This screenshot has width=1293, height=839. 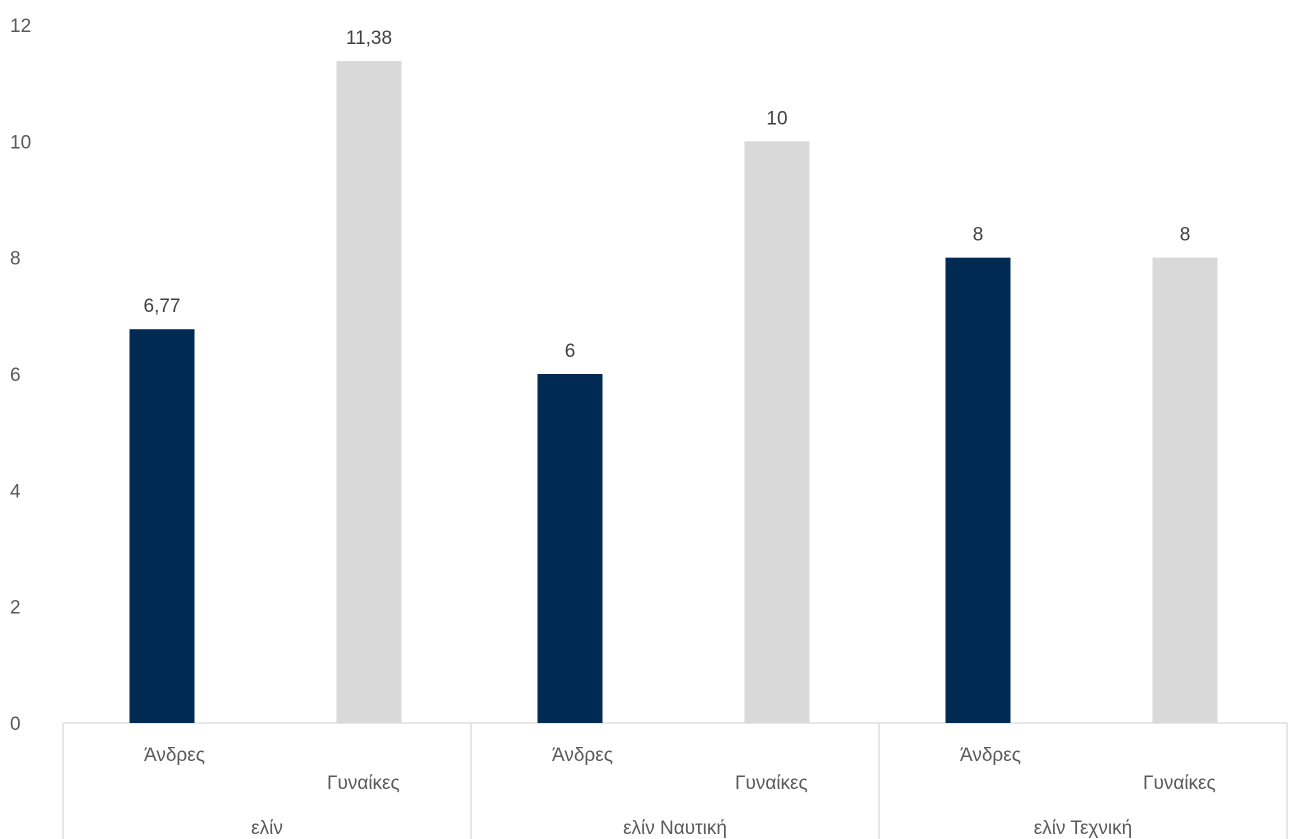 What do you see at coordinates (162, 306) in the screenshot?
I see `data-label: 6,77` at bounding box center [162, 306].